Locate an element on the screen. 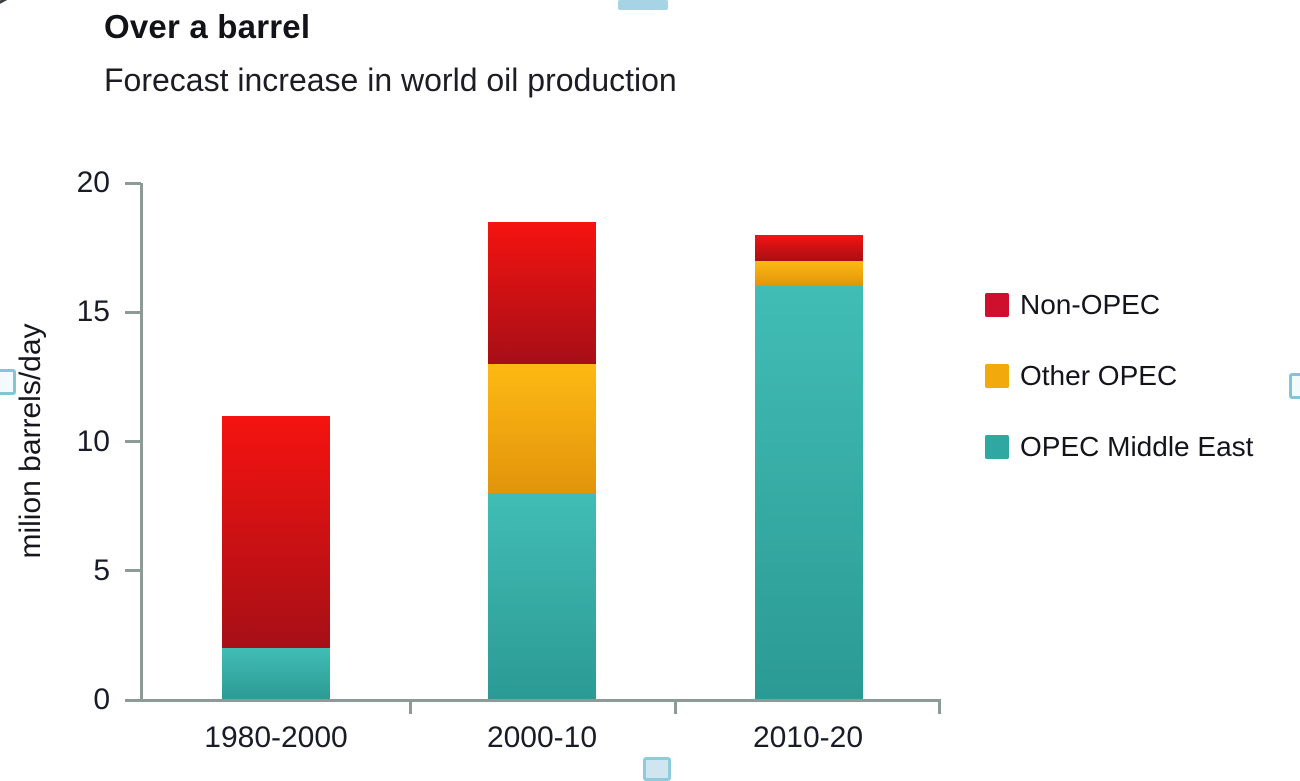  y-axis-line is located at coordinates (141, 442).